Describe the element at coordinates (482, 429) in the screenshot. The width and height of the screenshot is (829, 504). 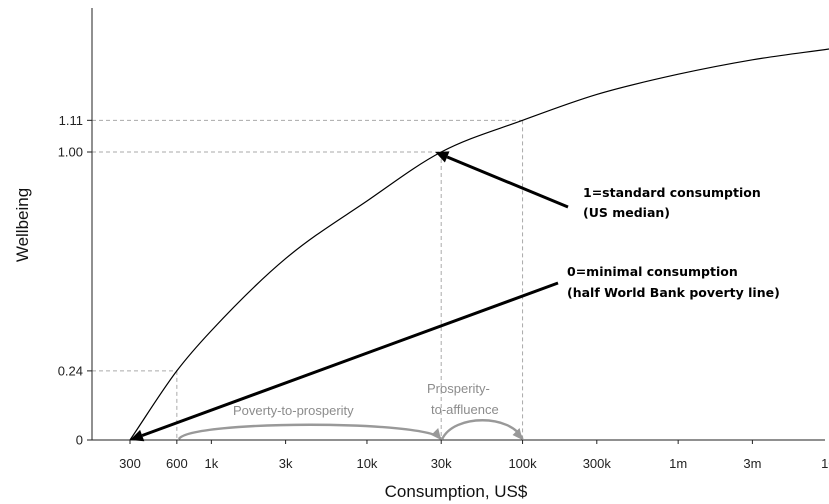
I see `arc-prosperity-to-affluence` at that location.